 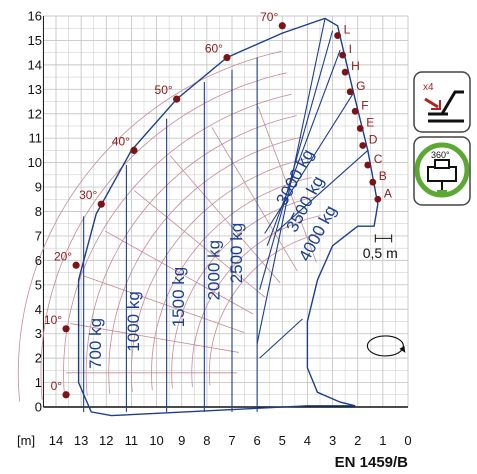 What do you see at coordinates (269, 17) in the screenshot?
I see `boom-angle-label: 70°` at bounding box center [269, 17].